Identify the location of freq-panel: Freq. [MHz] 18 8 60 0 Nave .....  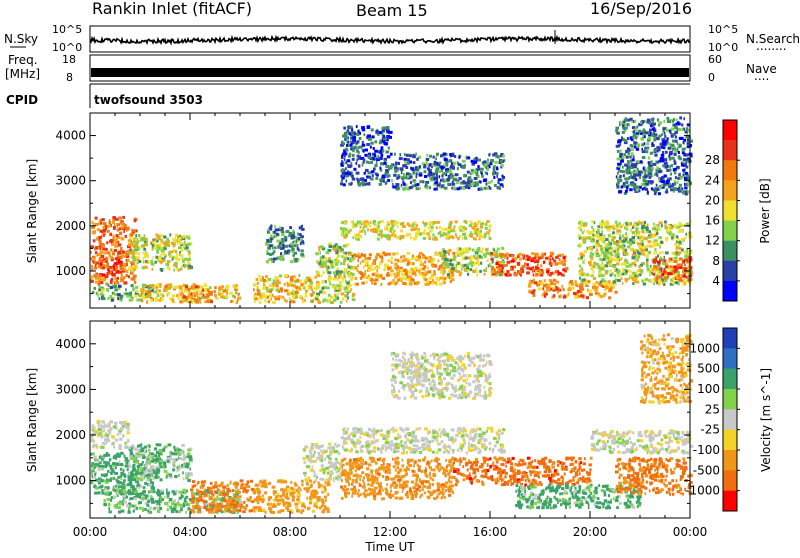
(391, 68).